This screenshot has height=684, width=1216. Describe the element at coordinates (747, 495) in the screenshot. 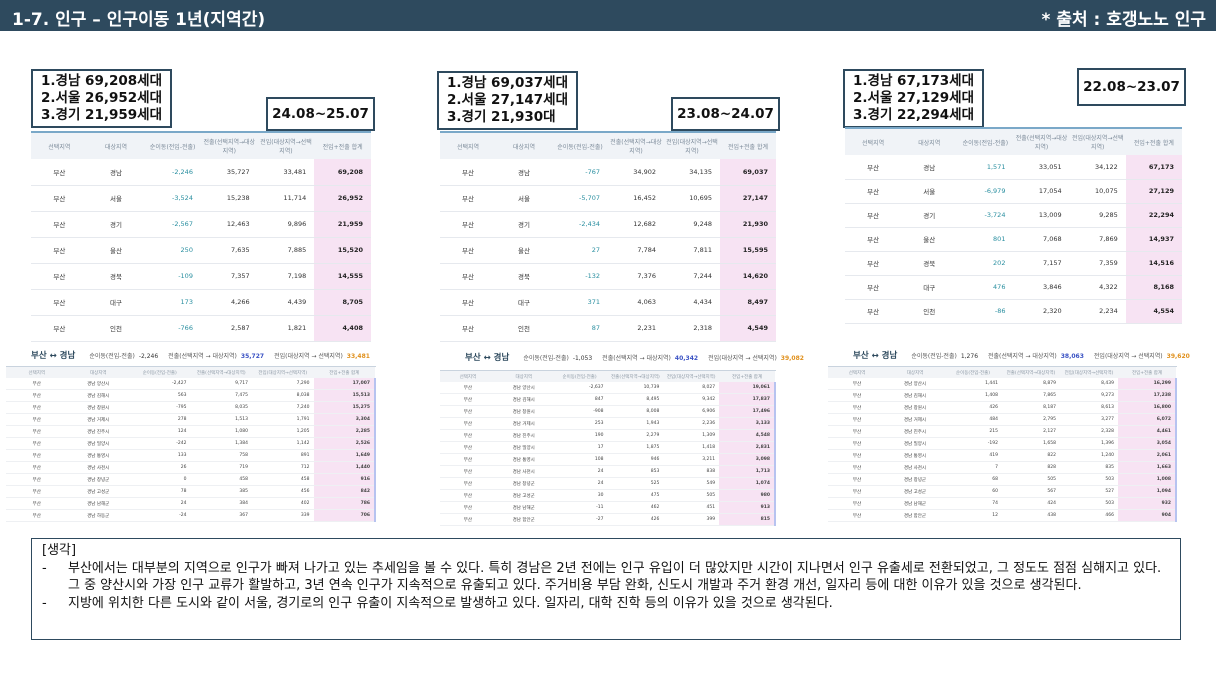

I see `detail-cell: 980` at that location.